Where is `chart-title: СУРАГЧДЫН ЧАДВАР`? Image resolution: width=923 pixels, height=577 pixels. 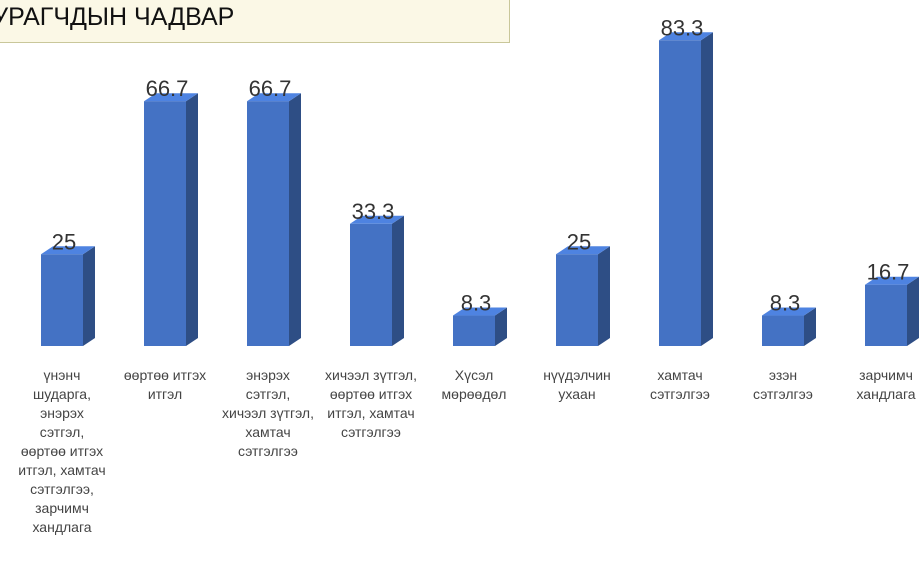
chart-title: СУРАГЧДЫН ЧАДВАР is located at coordinates (117, 17).